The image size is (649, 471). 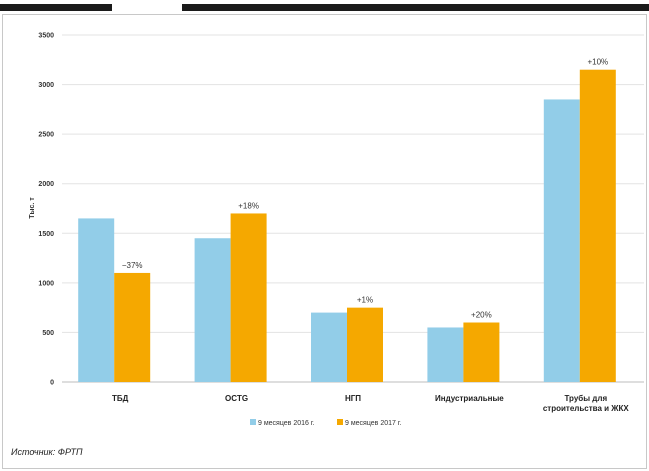 I want to click on category-label-1-0: OCTG, so click(x=236, y=398).